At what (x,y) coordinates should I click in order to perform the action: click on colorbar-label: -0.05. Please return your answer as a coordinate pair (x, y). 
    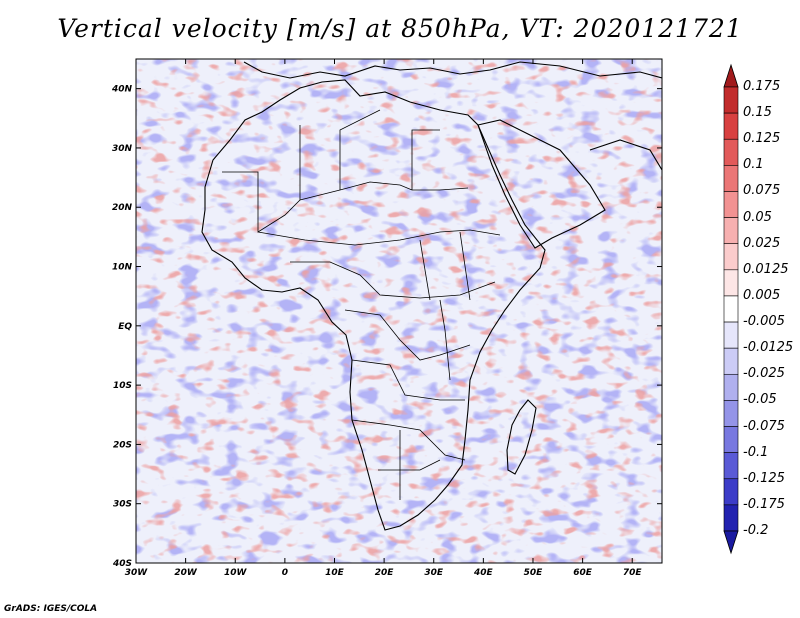
    Looking at the image, I should click on (760, 400).